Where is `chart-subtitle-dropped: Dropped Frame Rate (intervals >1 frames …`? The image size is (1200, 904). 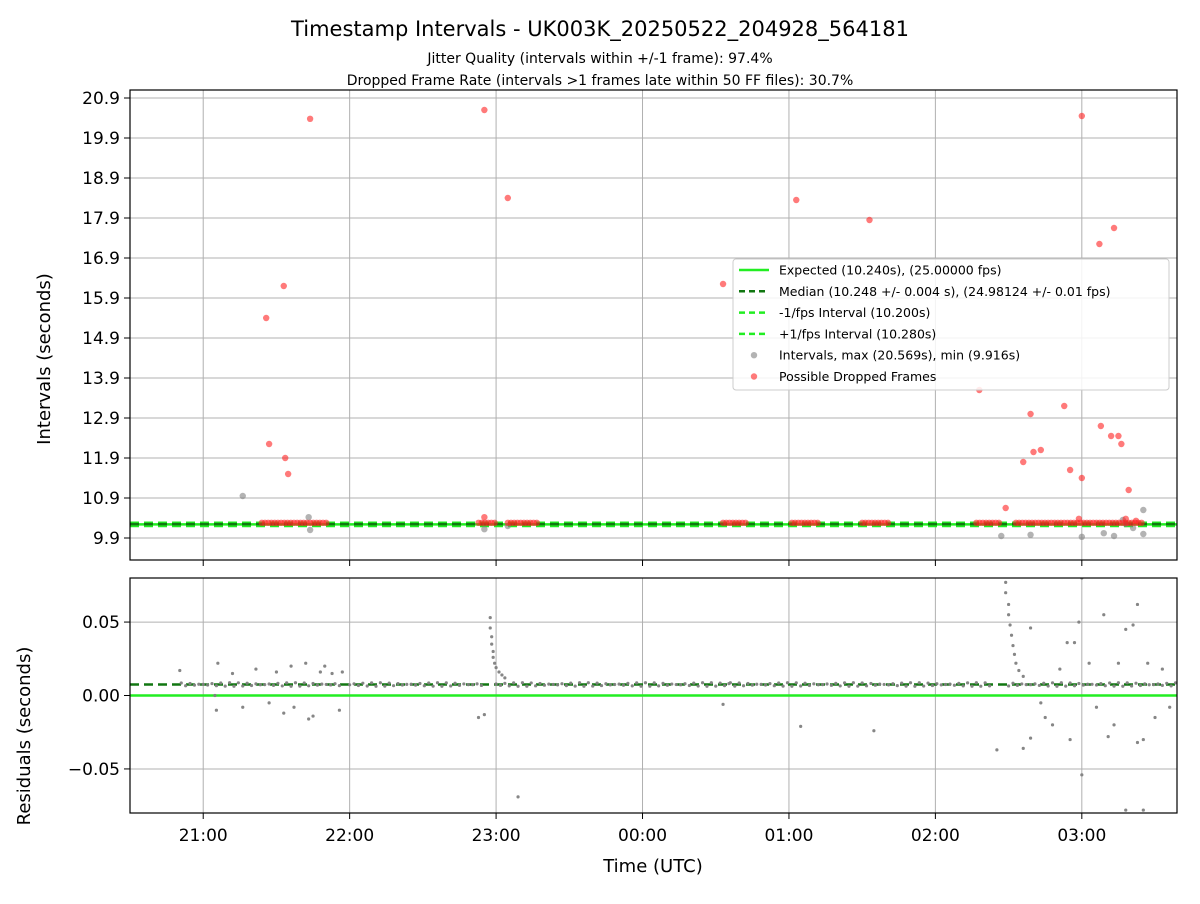 chart-subtitle-dropped: Dropped Frame Rate (intervals >1 frames … is located at coordinates (600, 81).